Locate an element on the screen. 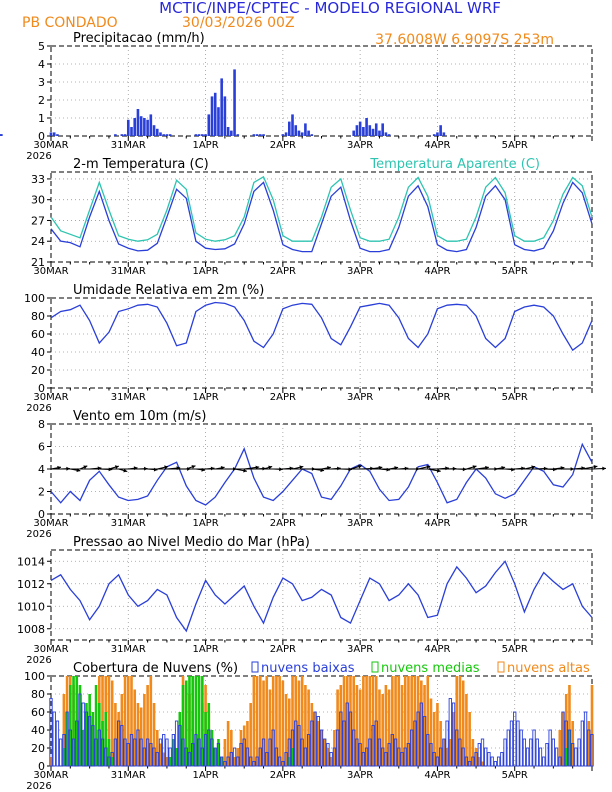 The width and height of the screenshot is (612, 792). panel-frame is located at coordinates (321, 91).